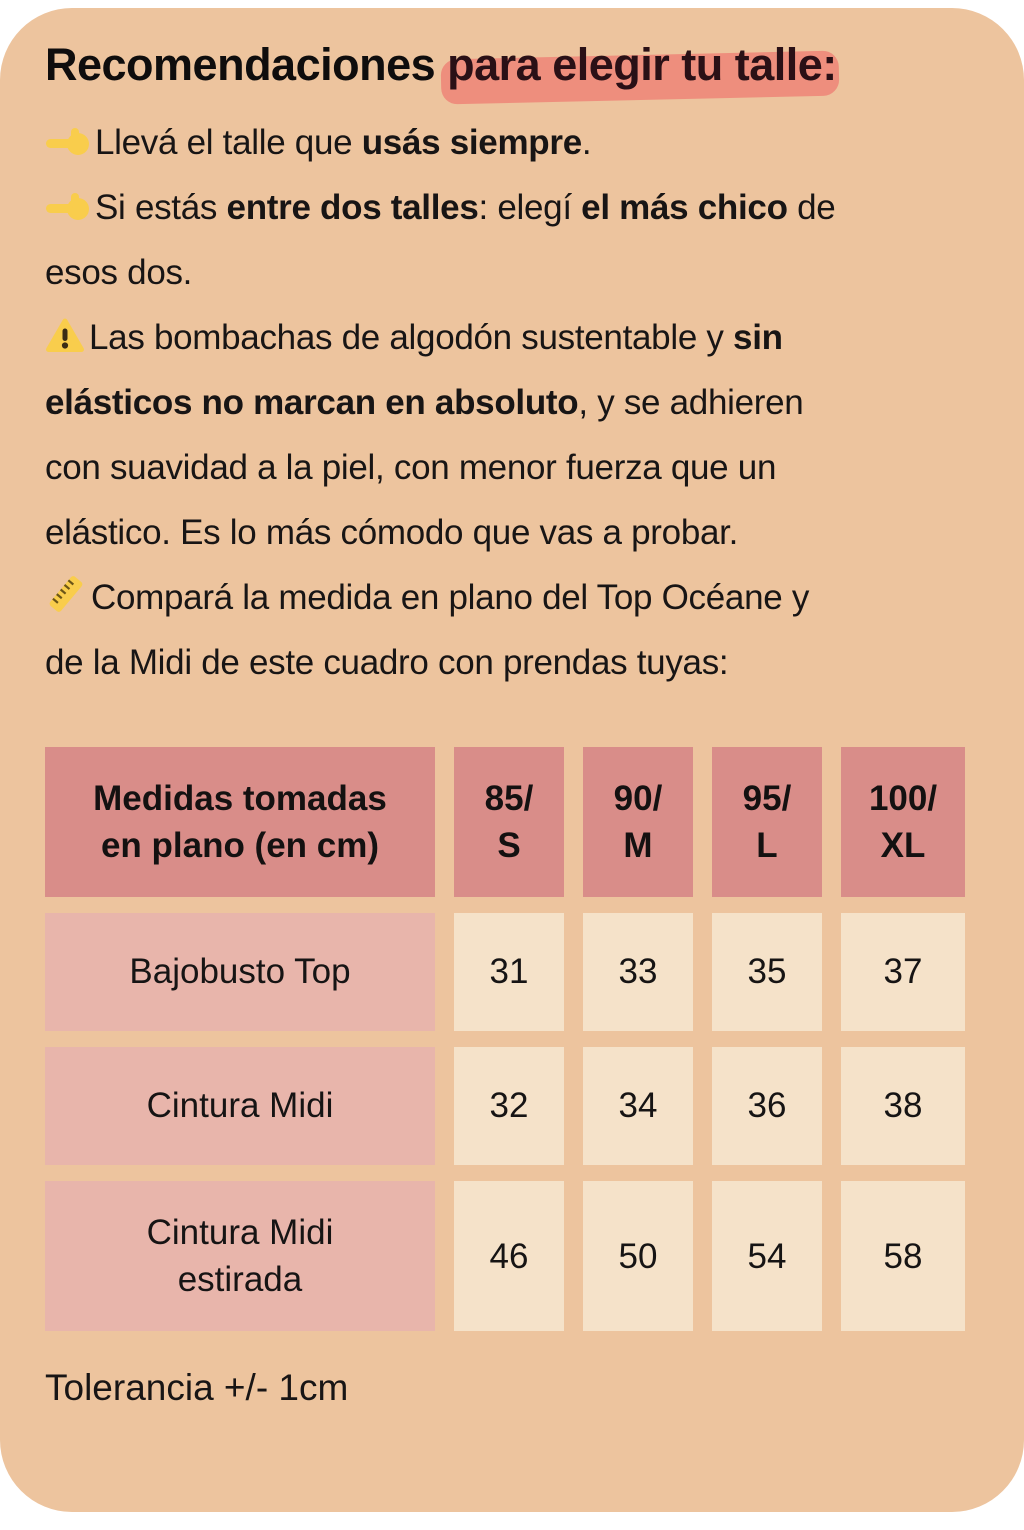  Describe the element at coordinates (638, 1106) in the screenshot. I see `table-cell: 34` at that location.